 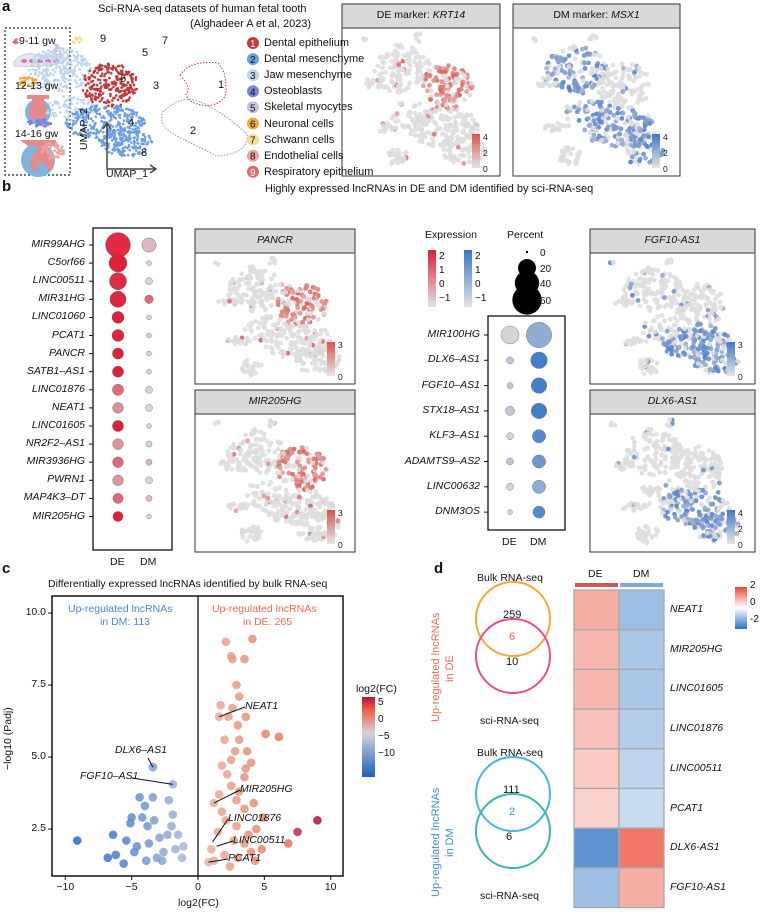 I want to click on percent-size-dot, so click(x=527, y=252).